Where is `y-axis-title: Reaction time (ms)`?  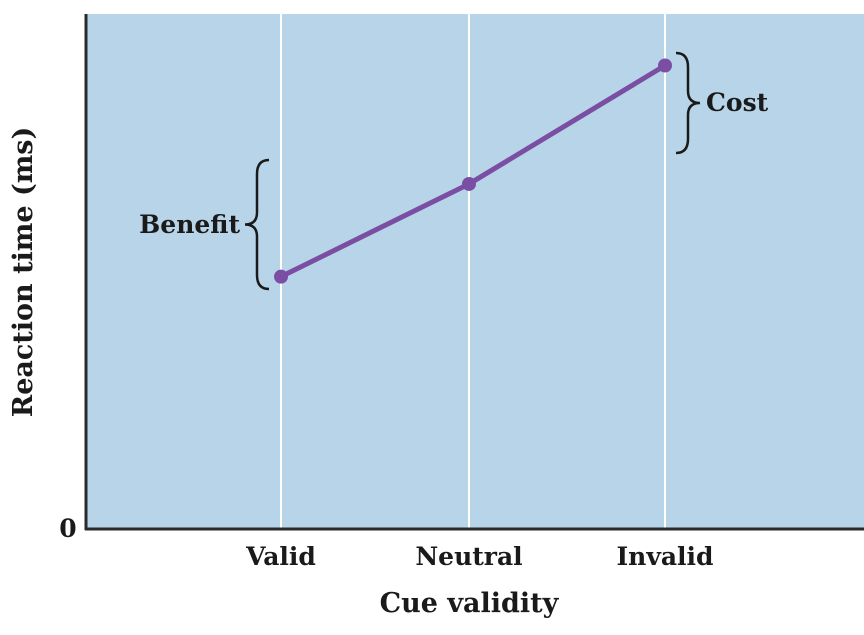 y-axis-title: Reaction time (ms) is located at coordinates (23, 272).